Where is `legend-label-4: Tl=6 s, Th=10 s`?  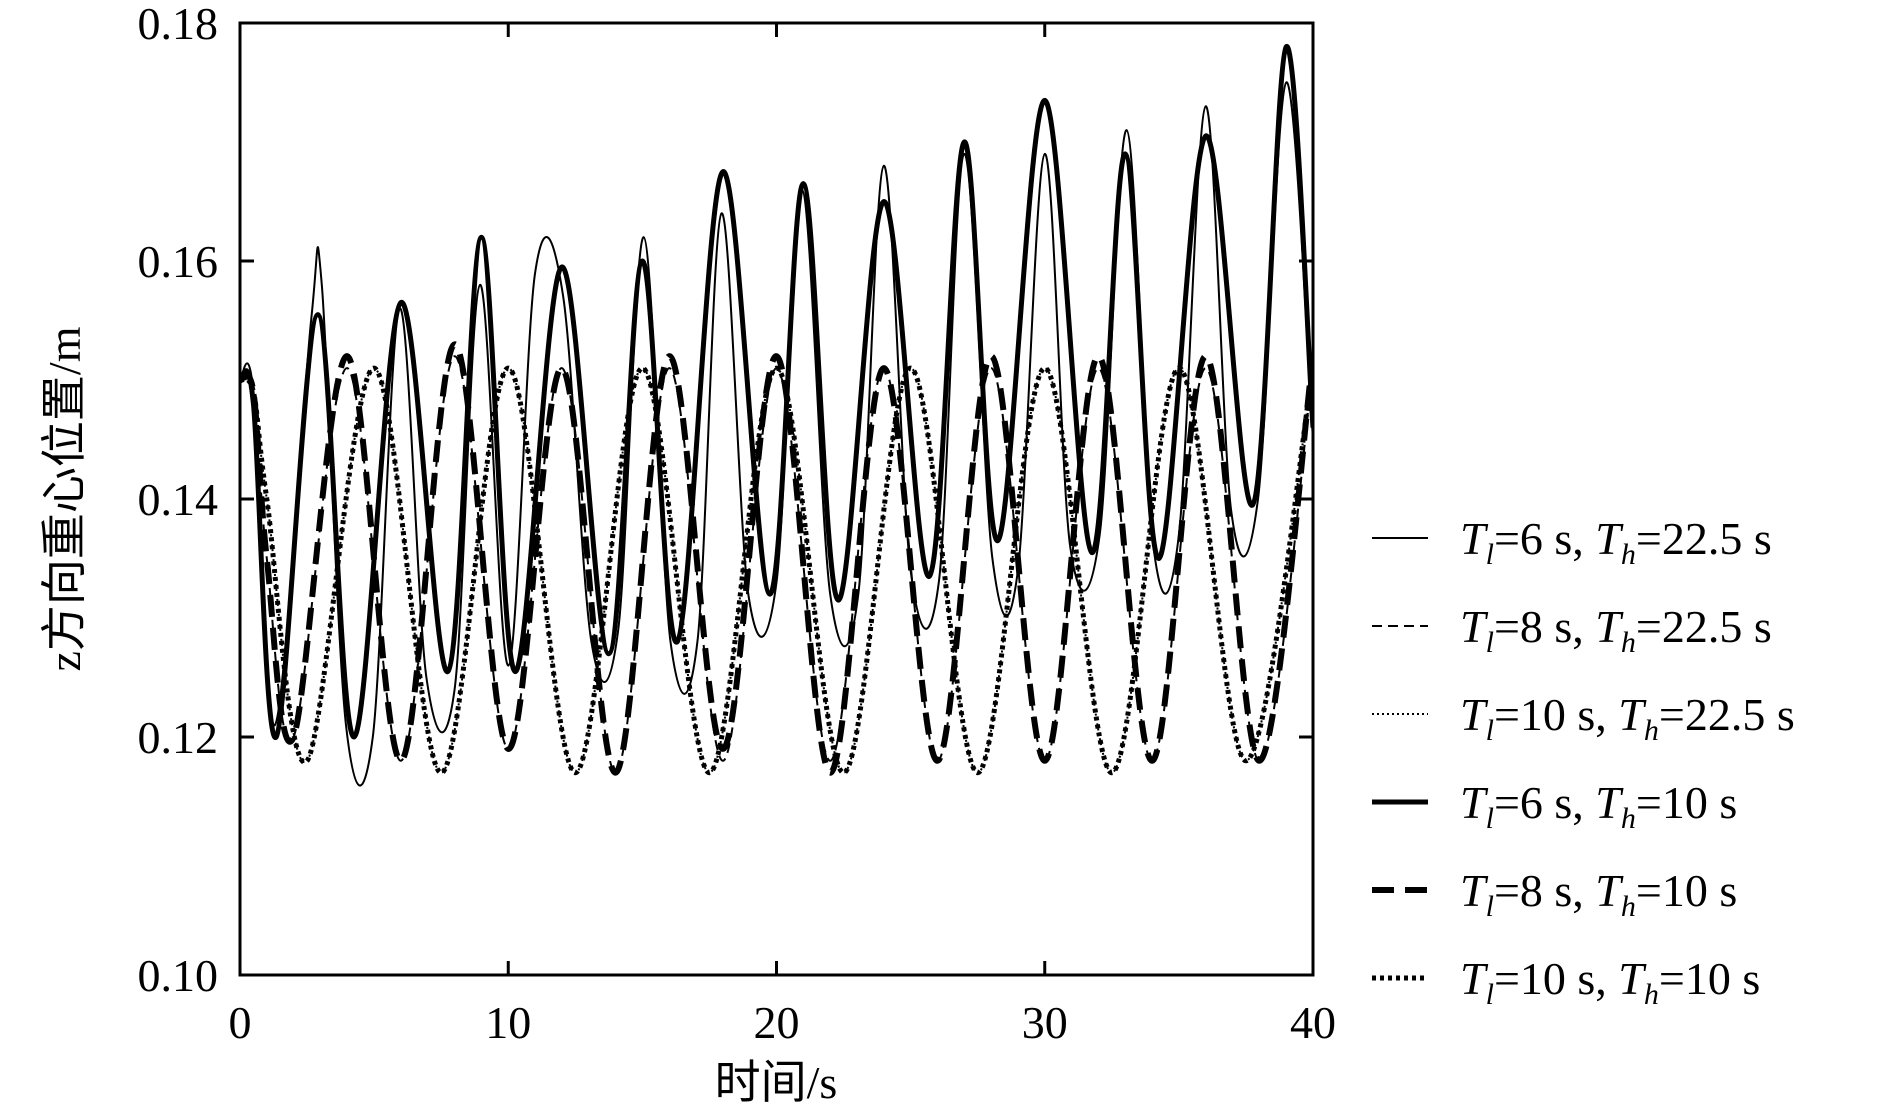 legend-label-4: Tl=6 s, Th=10 s is located at coordinates (1598, 806).